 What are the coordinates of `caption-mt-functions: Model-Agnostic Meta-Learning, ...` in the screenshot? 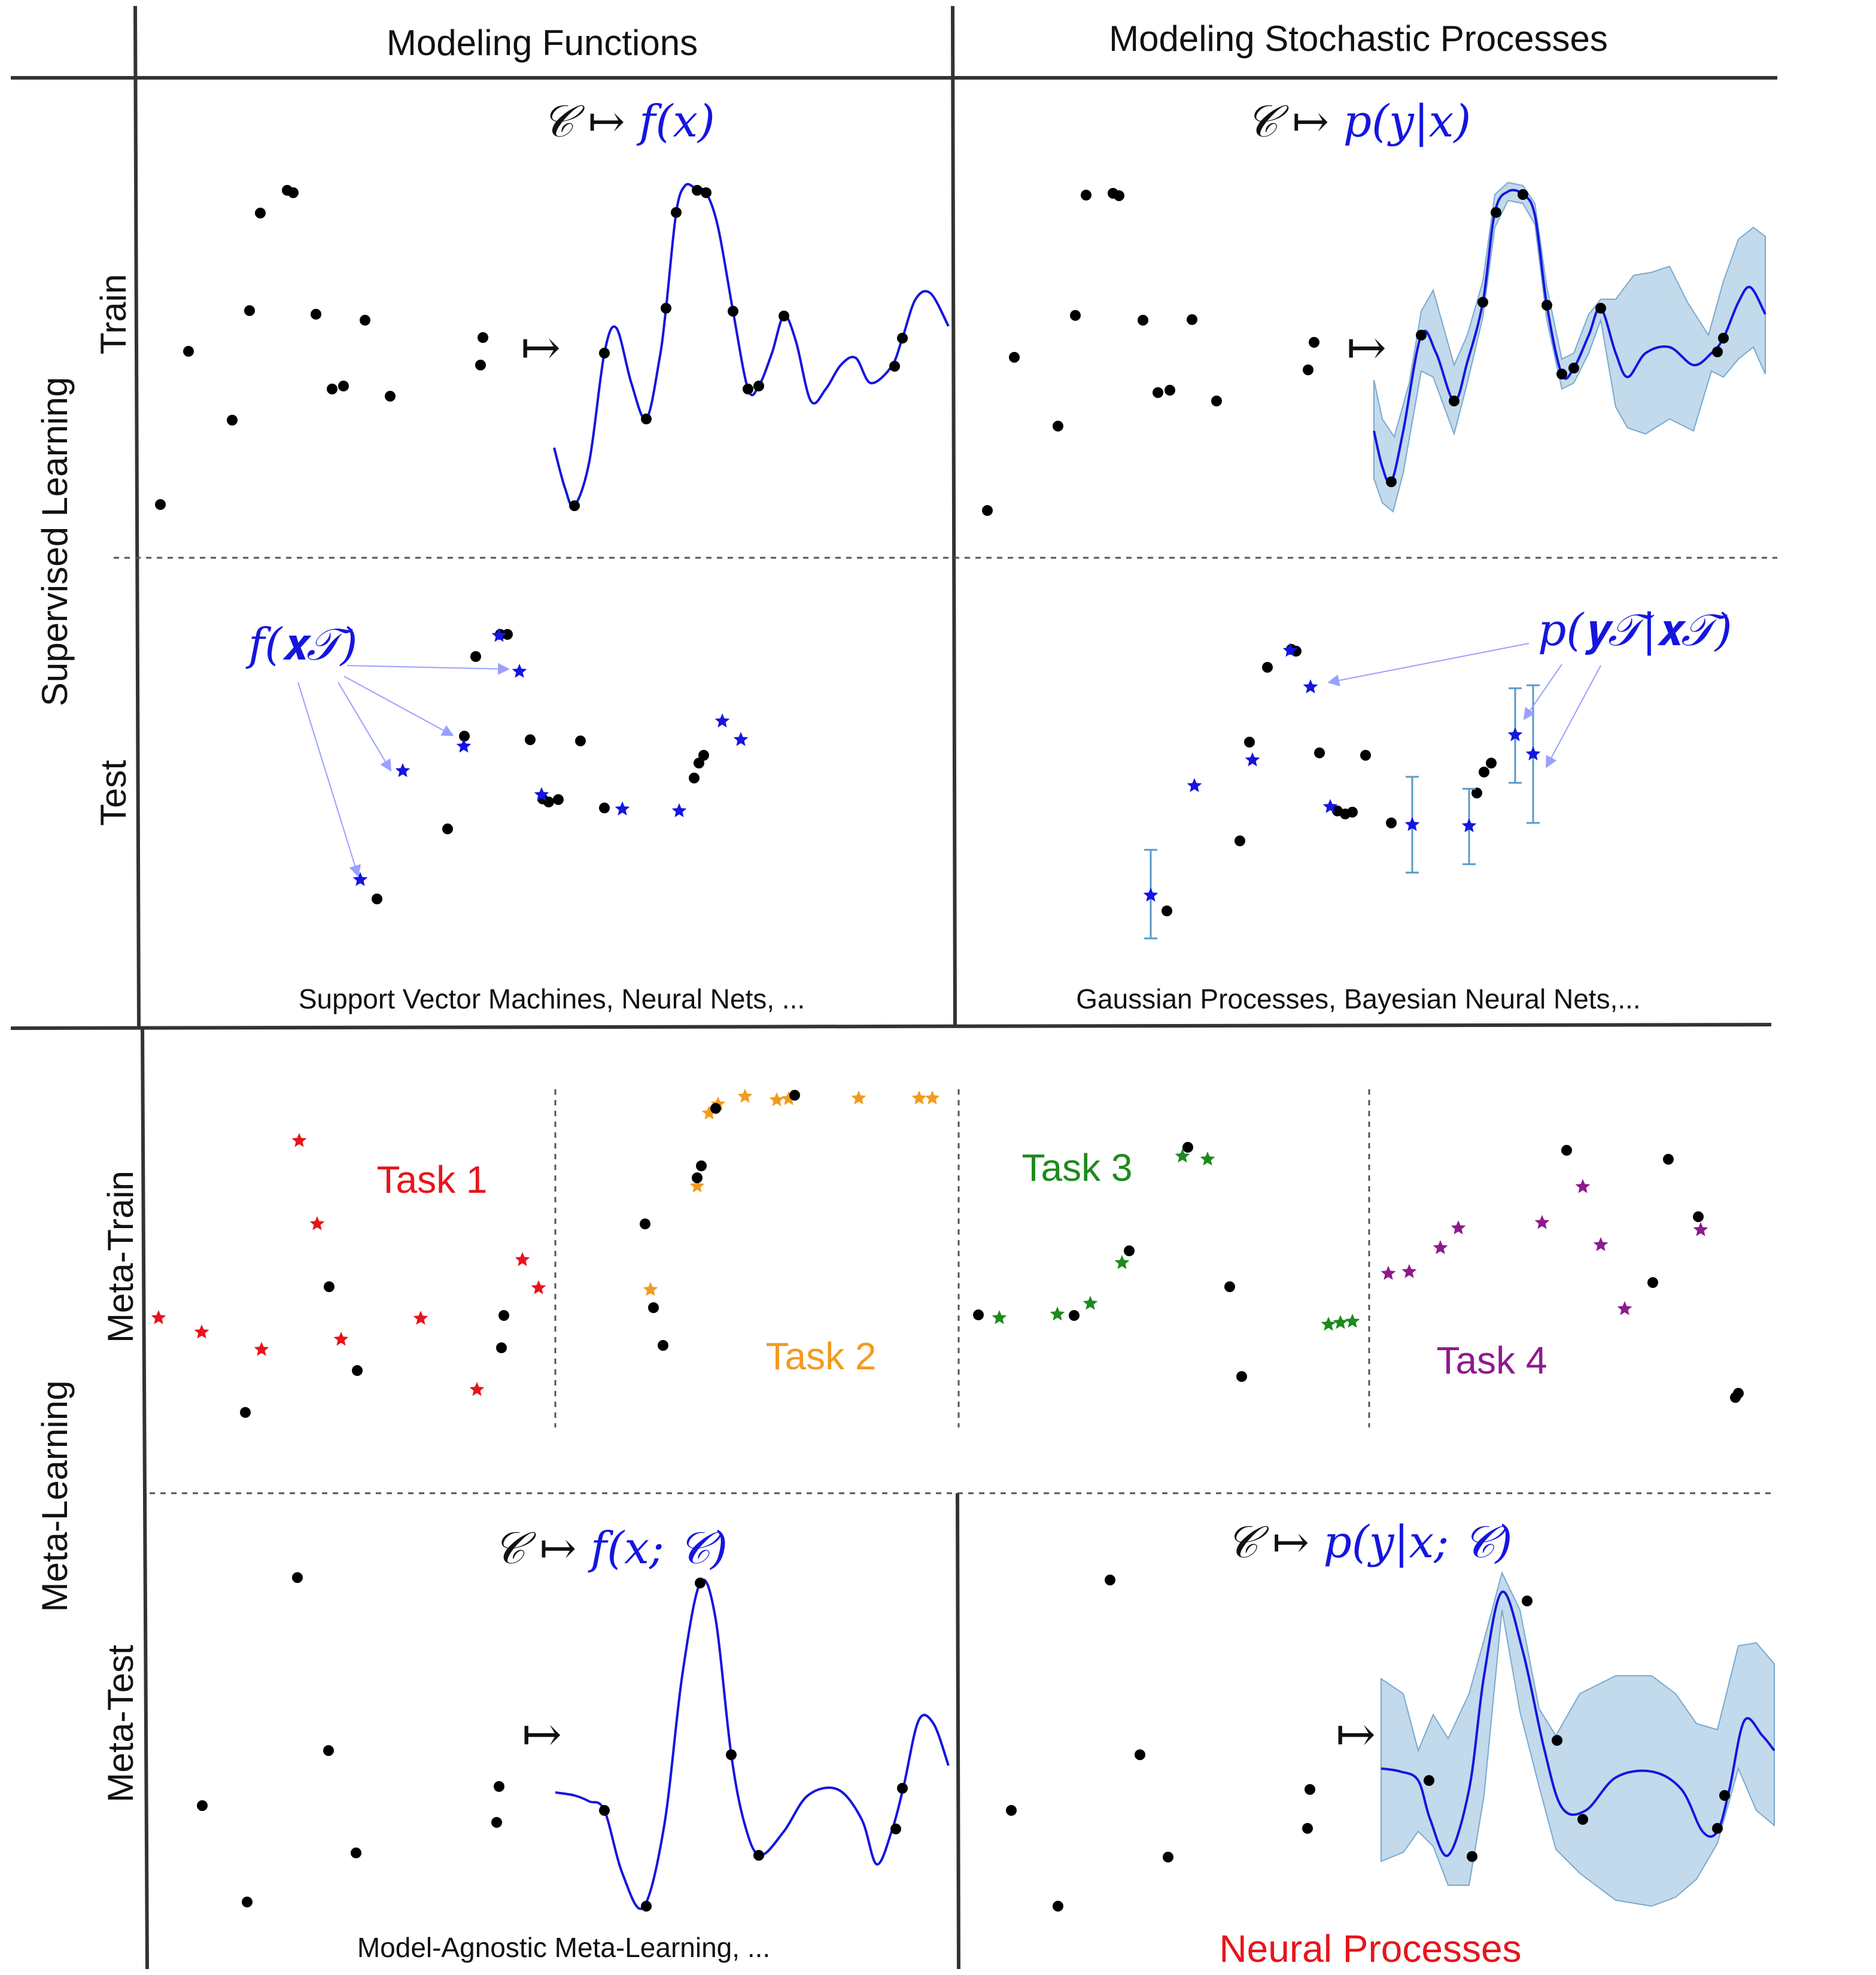 It's located at (563, 1947).